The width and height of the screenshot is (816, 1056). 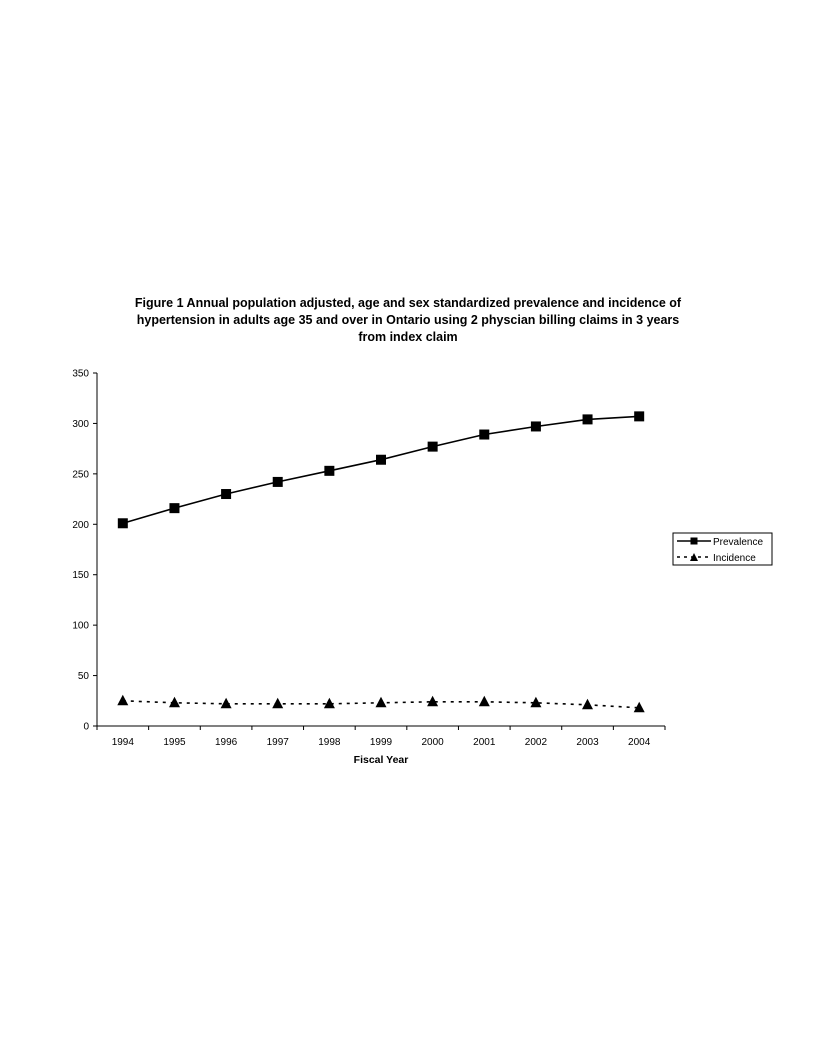 What do you see at coordinates (694, 557) in the screenshot?
I see `legend-marker-incidence` at bounding box center [694, 557].